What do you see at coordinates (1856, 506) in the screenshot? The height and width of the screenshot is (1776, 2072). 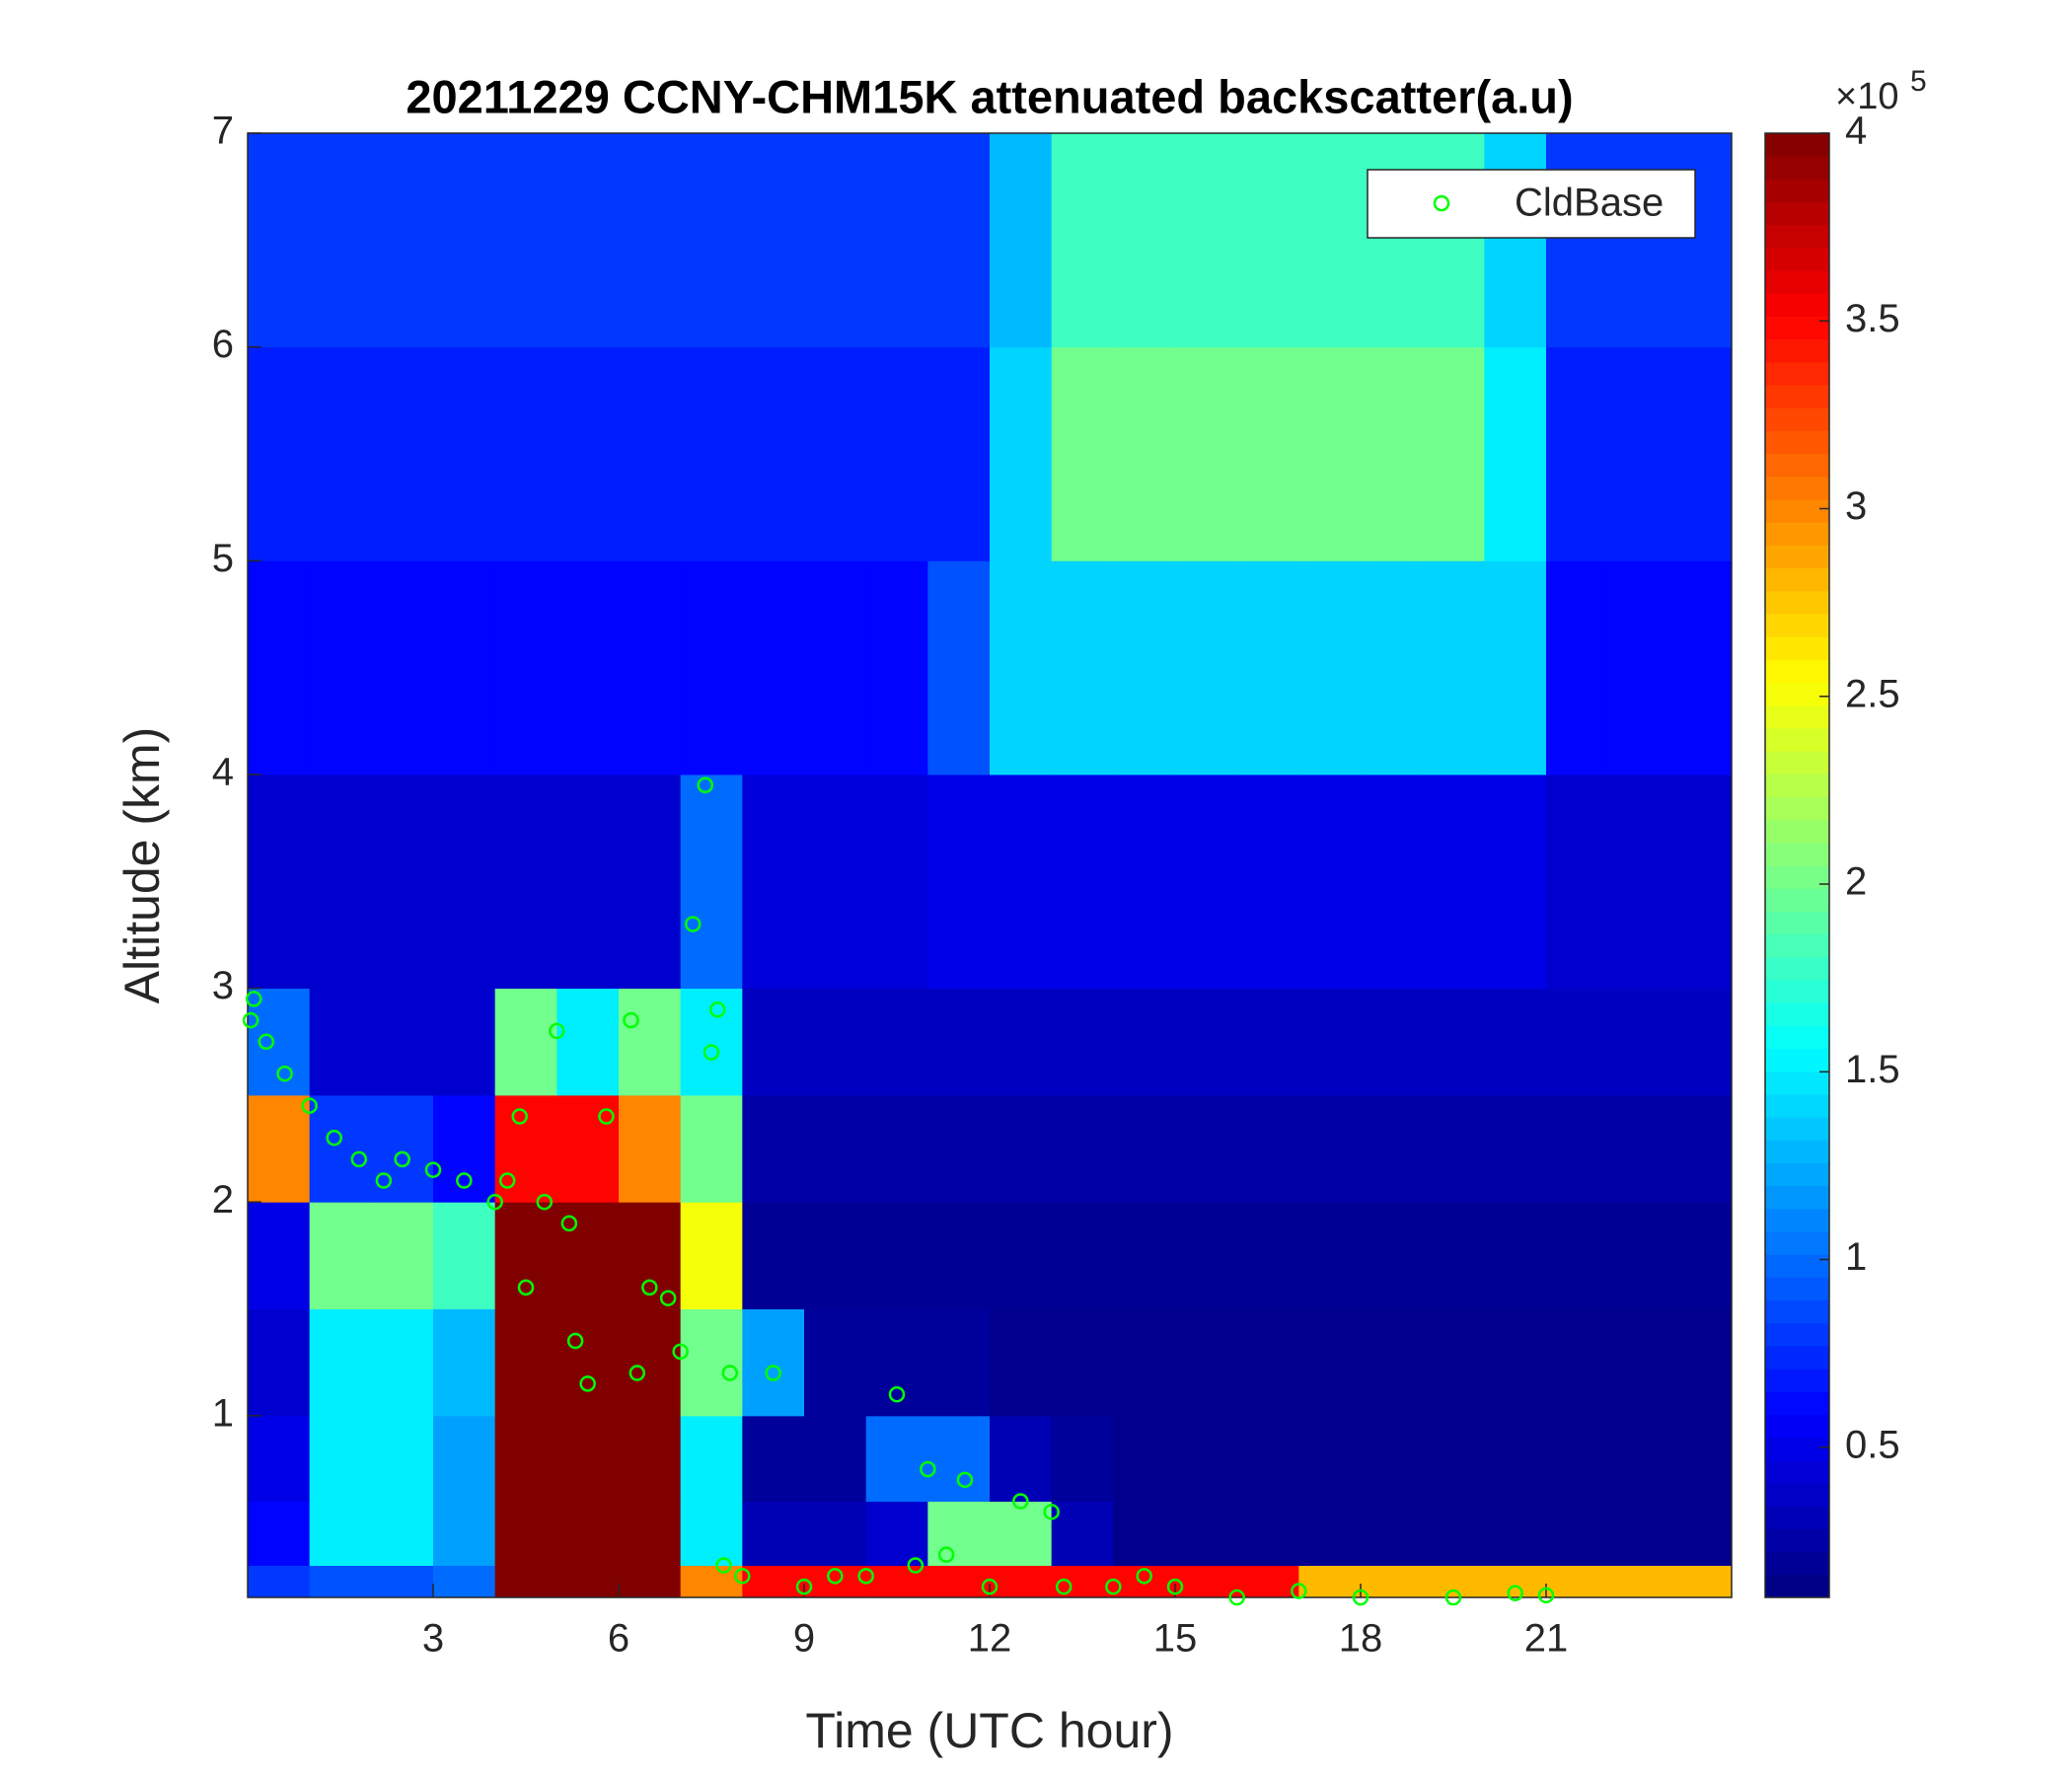 I see `colorbar-tick-label: 3` at bounding box center [1856, 506].